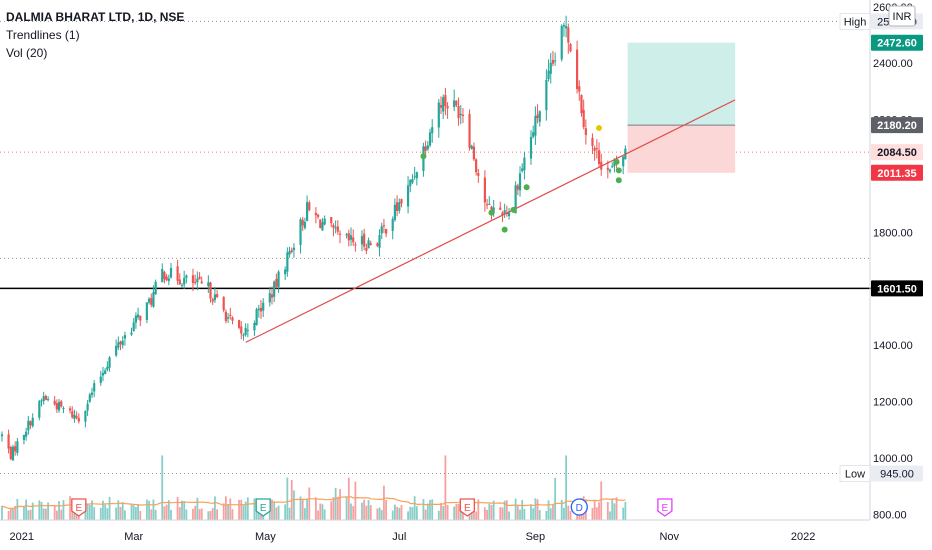 Image resolution: width=932 pixels, height=550 pixels. What do you see at coordinates (893, 459) in the screenshot?
I see `y-tick-label: 1000.00` at bounding box center [893, 459].